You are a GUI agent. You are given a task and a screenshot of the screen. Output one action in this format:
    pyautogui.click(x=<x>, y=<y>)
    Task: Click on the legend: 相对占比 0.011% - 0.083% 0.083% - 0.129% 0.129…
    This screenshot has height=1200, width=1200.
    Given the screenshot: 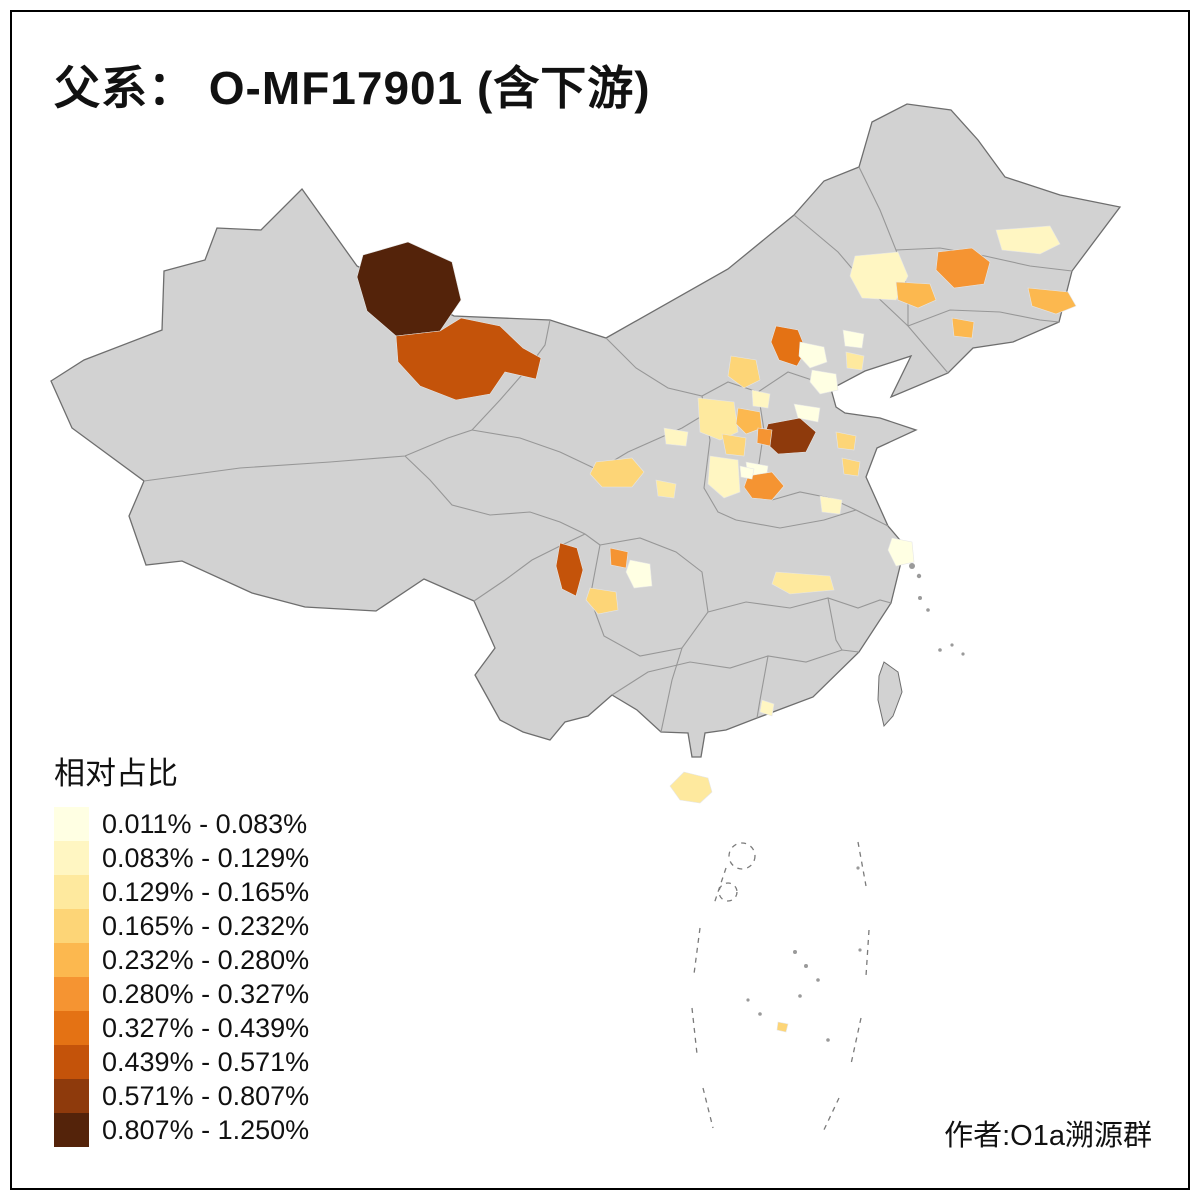 What is the action you would take?
    pyautogui.click(x=181, y=947)
    